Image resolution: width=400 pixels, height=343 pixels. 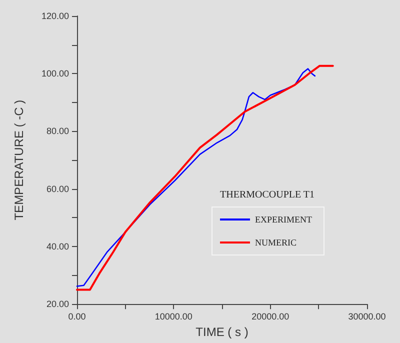 I want to click on y-tick-label: 80.00, so click(x=57, y=131).